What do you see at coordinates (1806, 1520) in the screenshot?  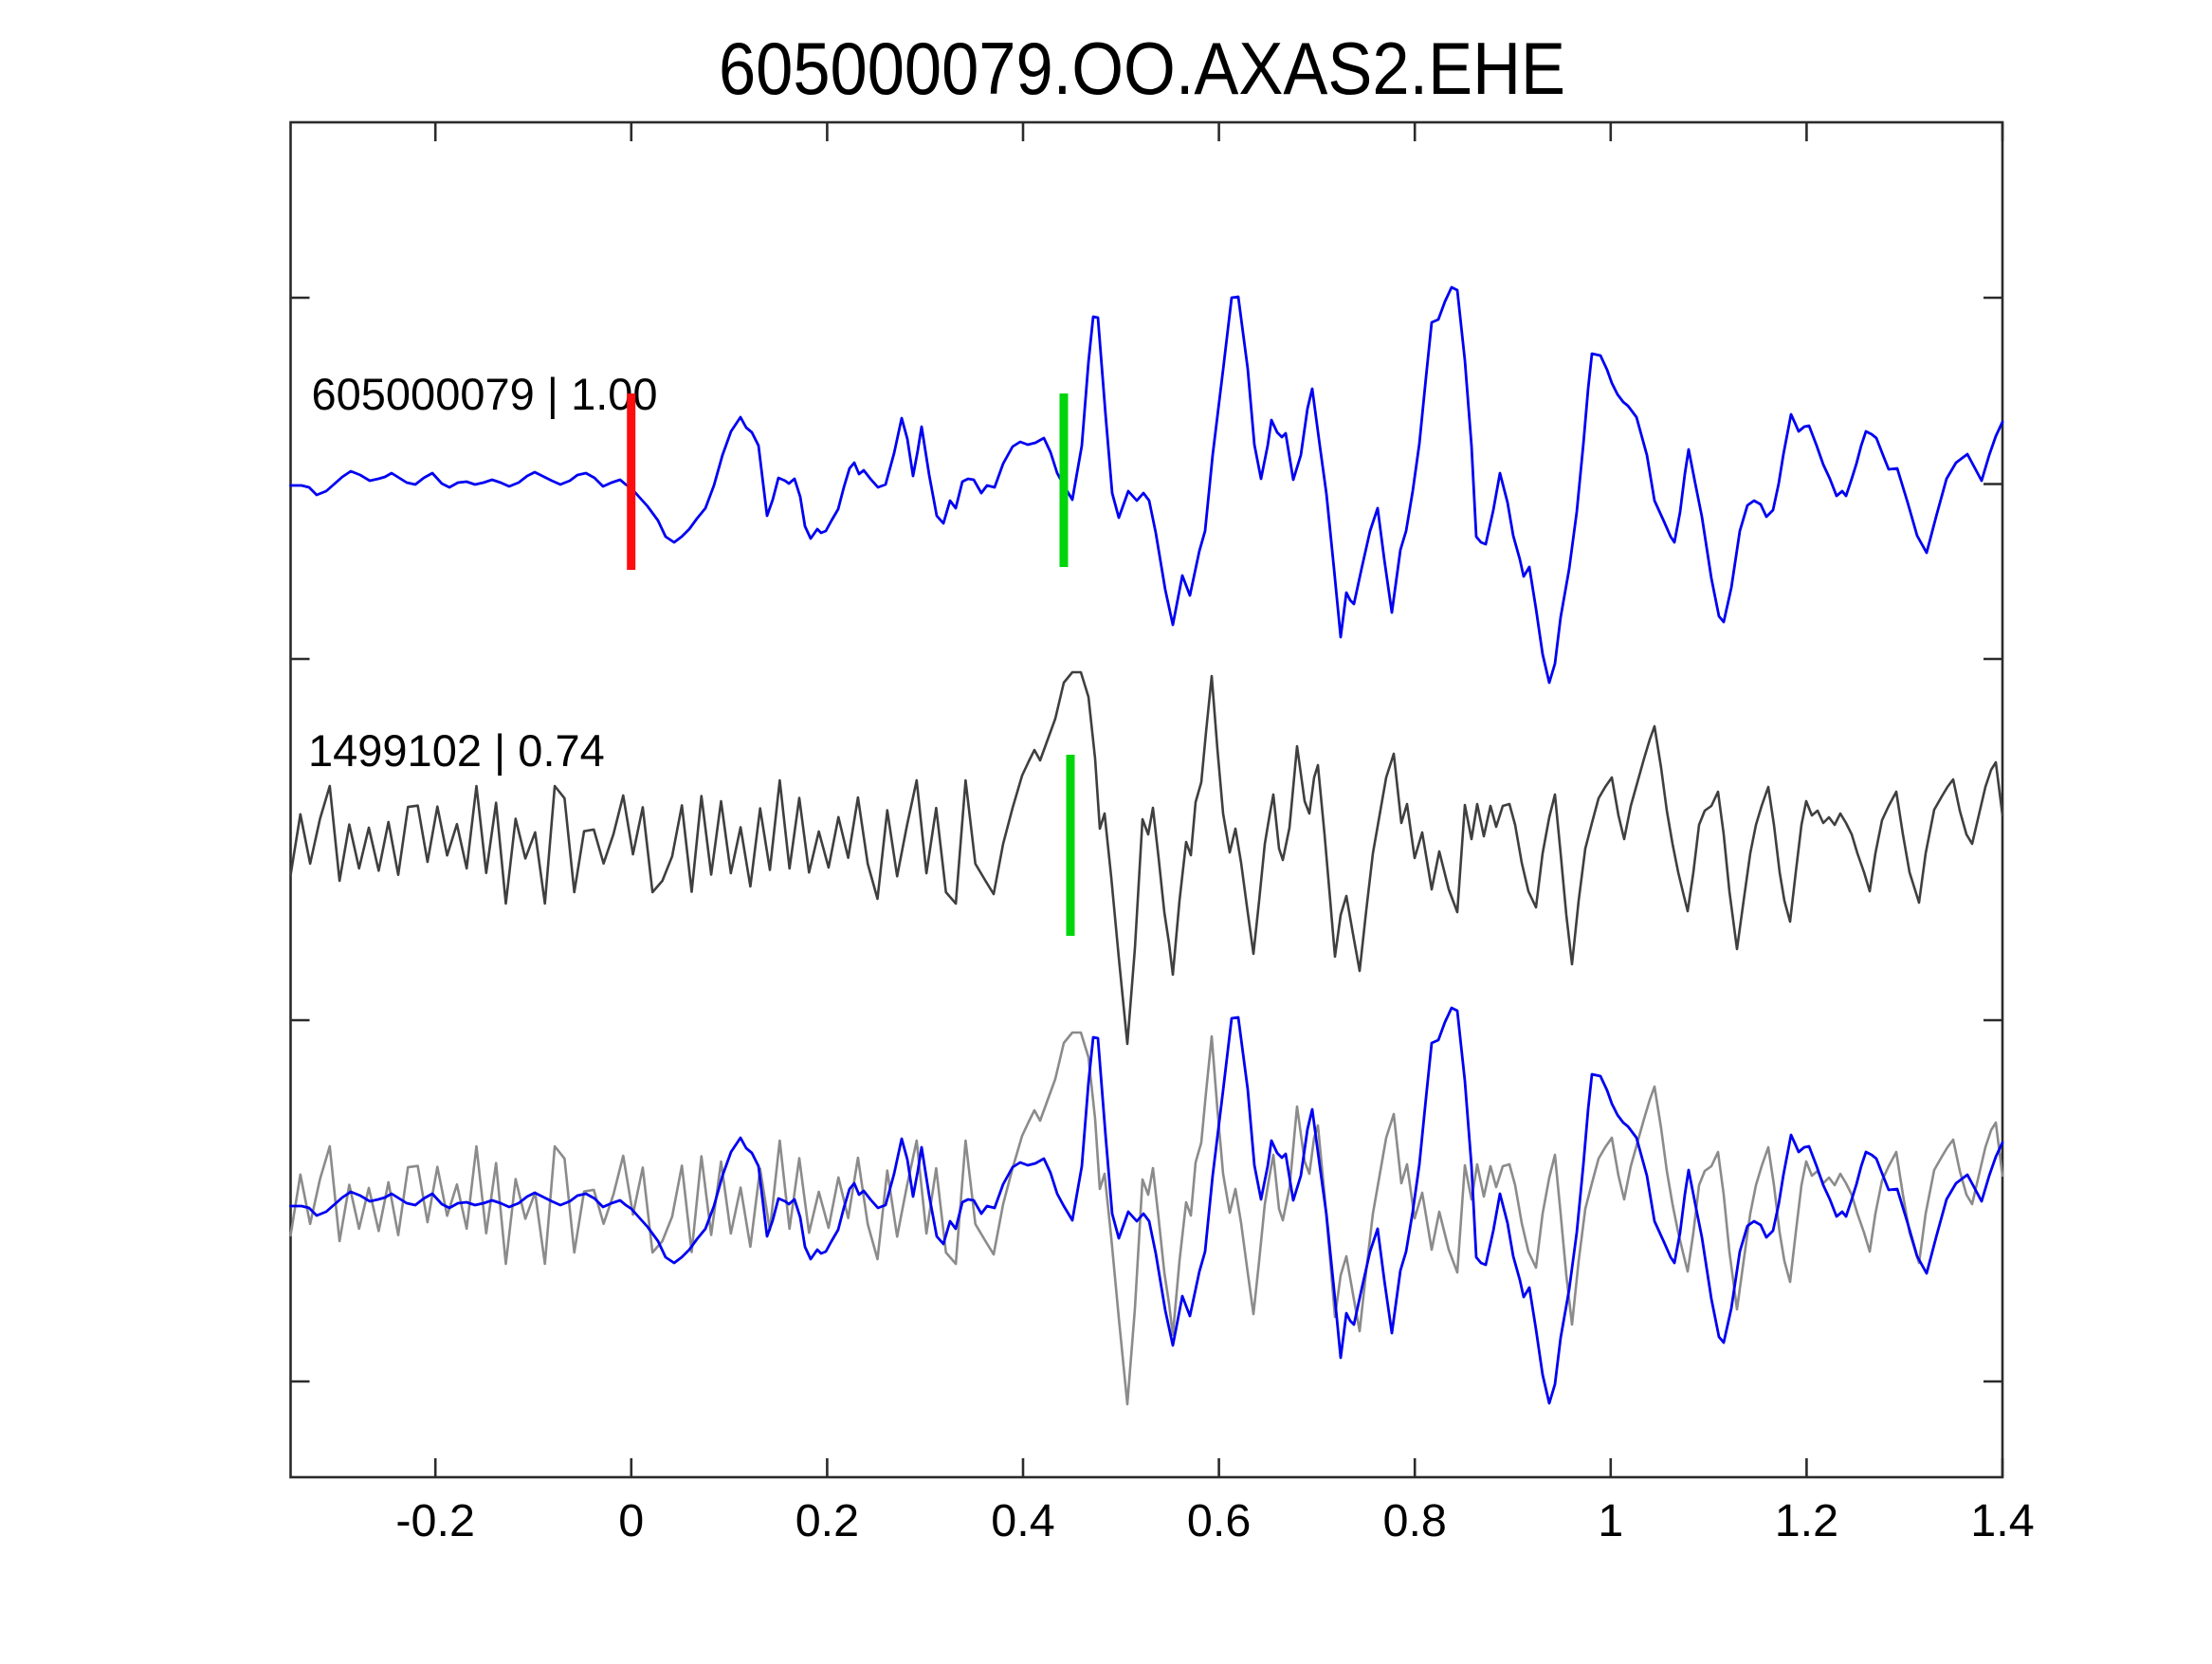 I see `svg-text: 1.2` at bounding box center [1806, 1520].